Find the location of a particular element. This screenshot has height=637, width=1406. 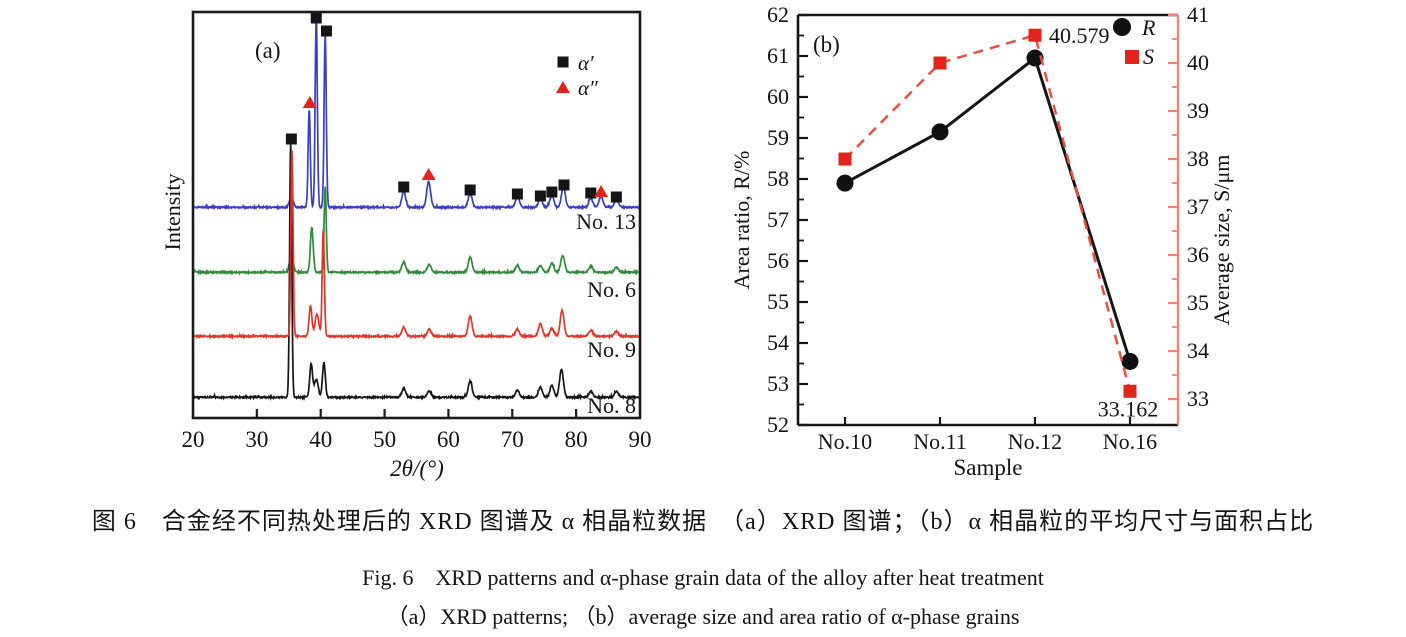

right-axis-tick-label: 36 is located at coordinates (1198, 254).